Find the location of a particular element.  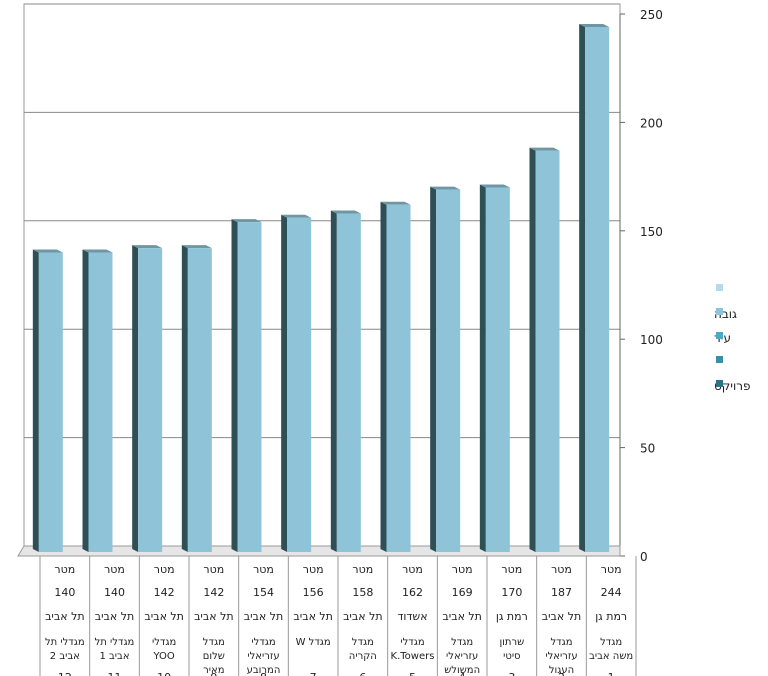

legend-item: עיר is located at coordinates (741, 338).